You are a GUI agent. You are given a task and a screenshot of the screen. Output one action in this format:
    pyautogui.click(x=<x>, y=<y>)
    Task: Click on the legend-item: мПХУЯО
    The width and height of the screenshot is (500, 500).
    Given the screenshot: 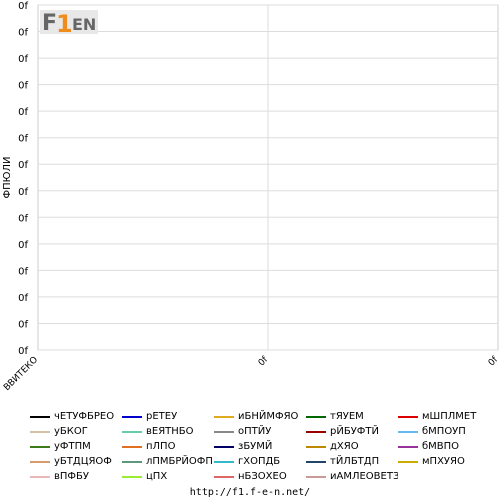 What is the action you would take?
    pyautogui.click(x=444, y=461)
    